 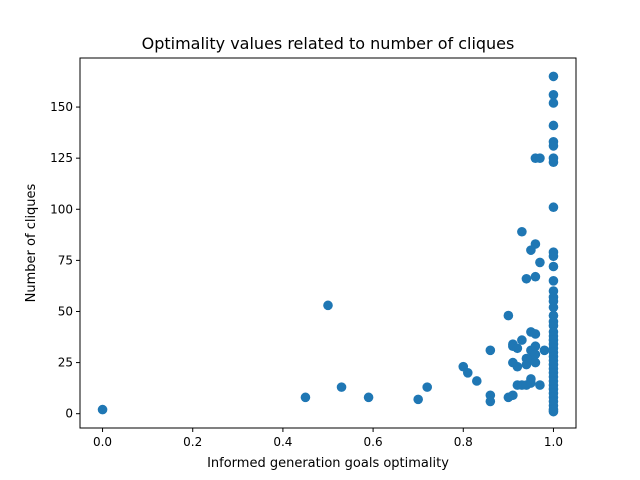 What do you see at coordinates (61, 107) in the screenshot?
I see `y-tick-label: 150` at bounding box center [61, 107].